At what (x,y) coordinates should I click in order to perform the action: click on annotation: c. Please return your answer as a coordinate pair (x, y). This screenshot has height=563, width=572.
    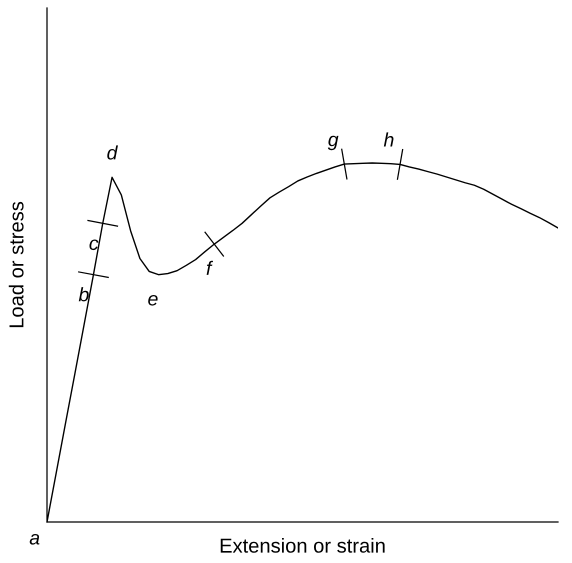
    Looking at the image, I should click on (93, 244).